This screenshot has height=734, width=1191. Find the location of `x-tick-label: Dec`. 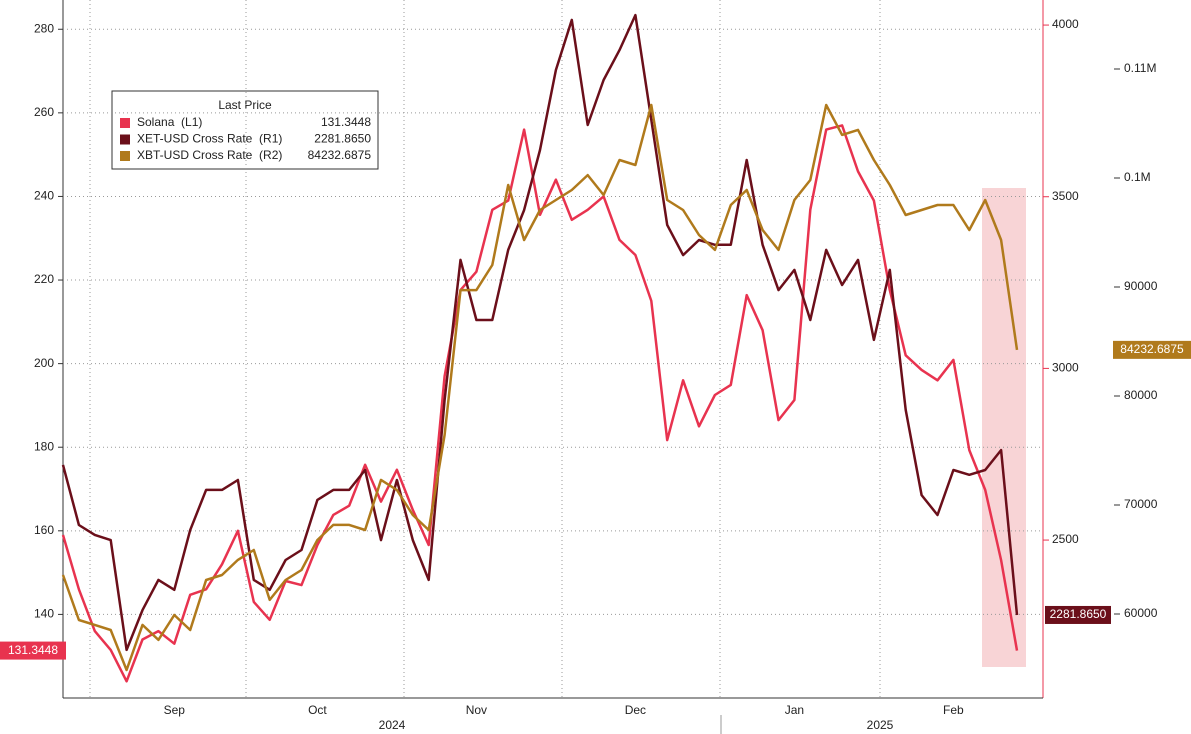

x-tick-label: Dec is located at coordinates (635, 710).